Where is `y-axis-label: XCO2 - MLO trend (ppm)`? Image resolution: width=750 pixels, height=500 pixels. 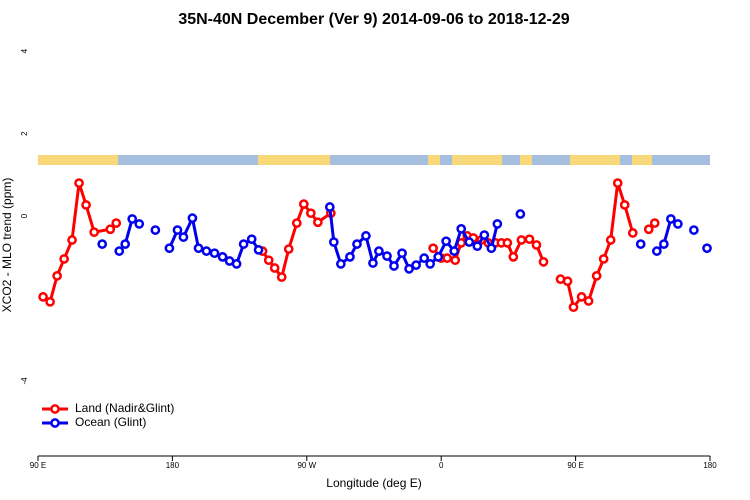
y-axis-label: XCO2 - MLO trend (ppm) is located at coordinates (7, 245).